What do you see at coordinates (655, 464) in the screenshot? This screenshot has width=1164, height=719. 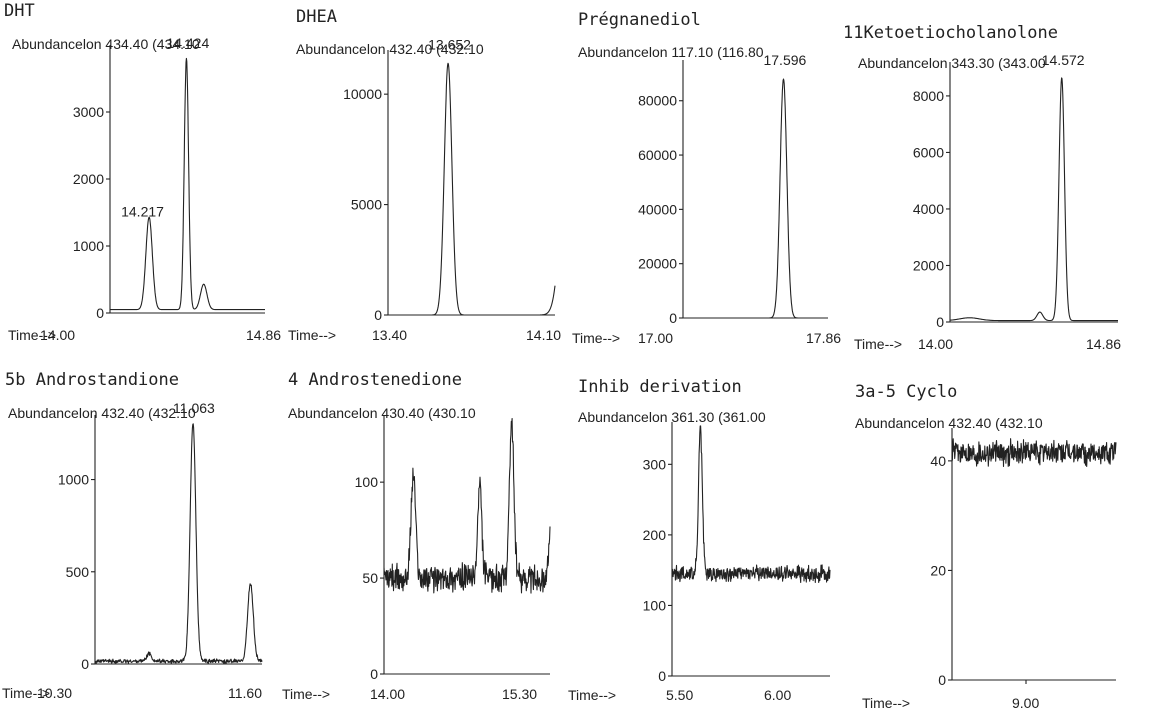 I see `y-tick-label: 300` at bounding box center [655, 464].